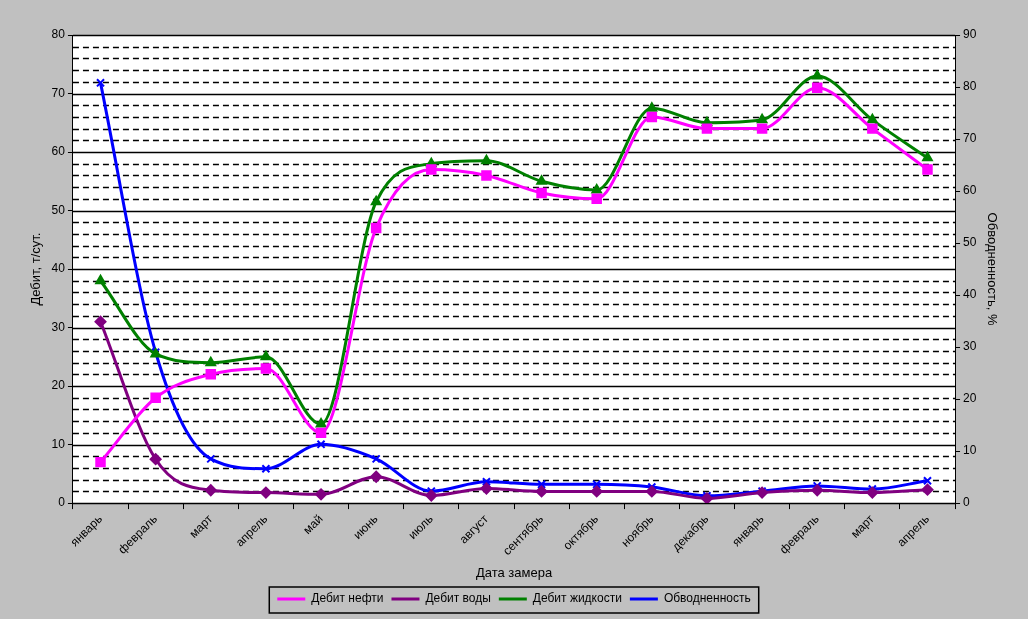  What do you see at coordinates (313, 524) in the screenshot?
I see `x-tick-label: май` at bounding box center [313, 524].